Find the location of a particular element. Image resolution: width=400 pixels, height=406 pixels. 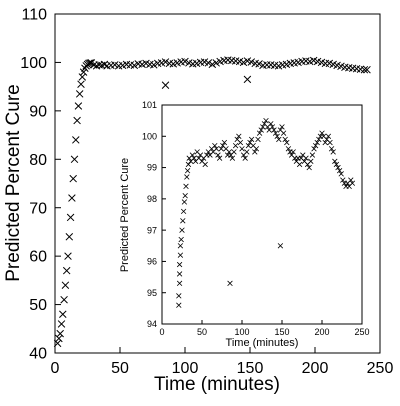

main-x-axis-label: Time (minutes) is located at coordinates (217, 384).